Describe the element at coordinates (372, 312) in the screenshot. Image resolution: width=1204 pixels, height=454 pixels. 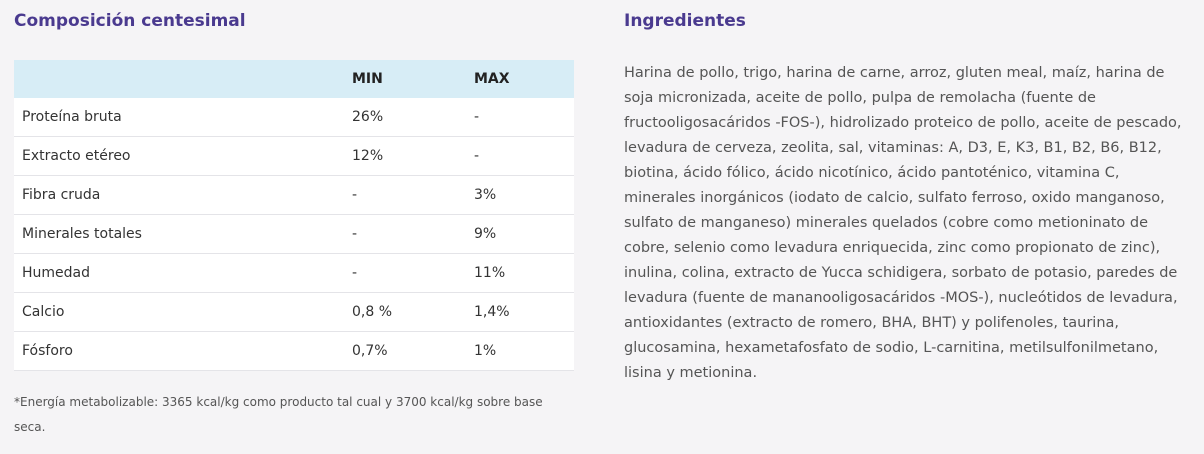
I see `row-min: 0,8 %` at that location.